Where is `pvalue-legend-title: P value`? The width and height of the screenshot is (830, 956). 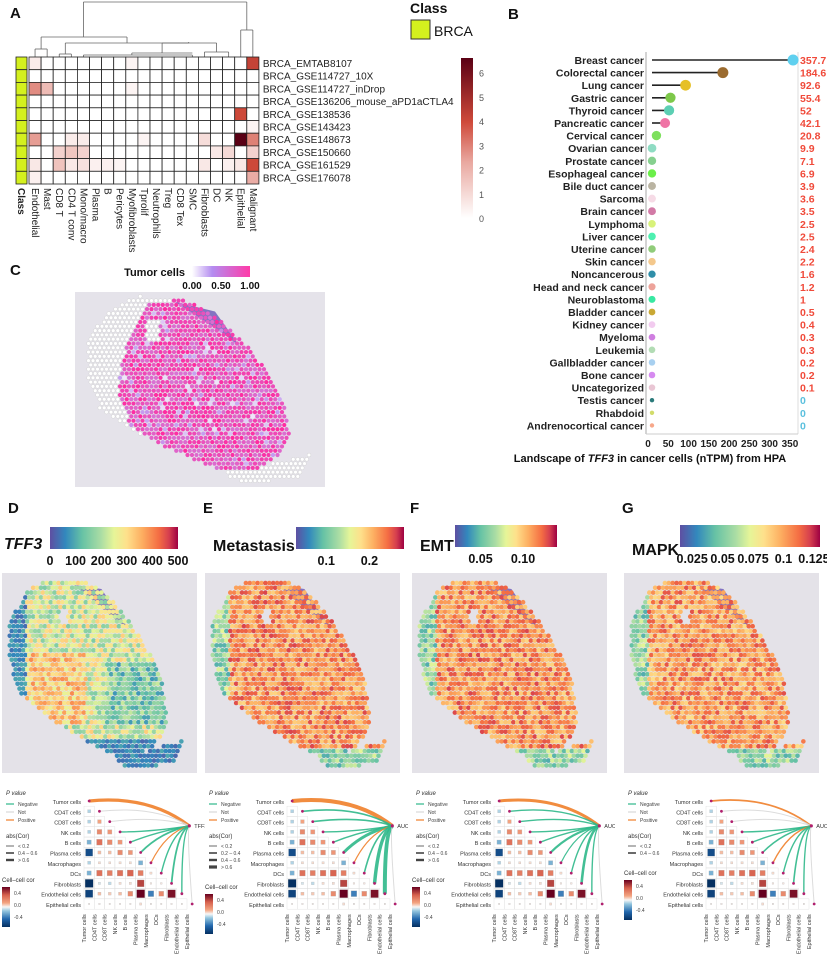
pvalue-legend-title: P value is located at coordinates (16, 794).